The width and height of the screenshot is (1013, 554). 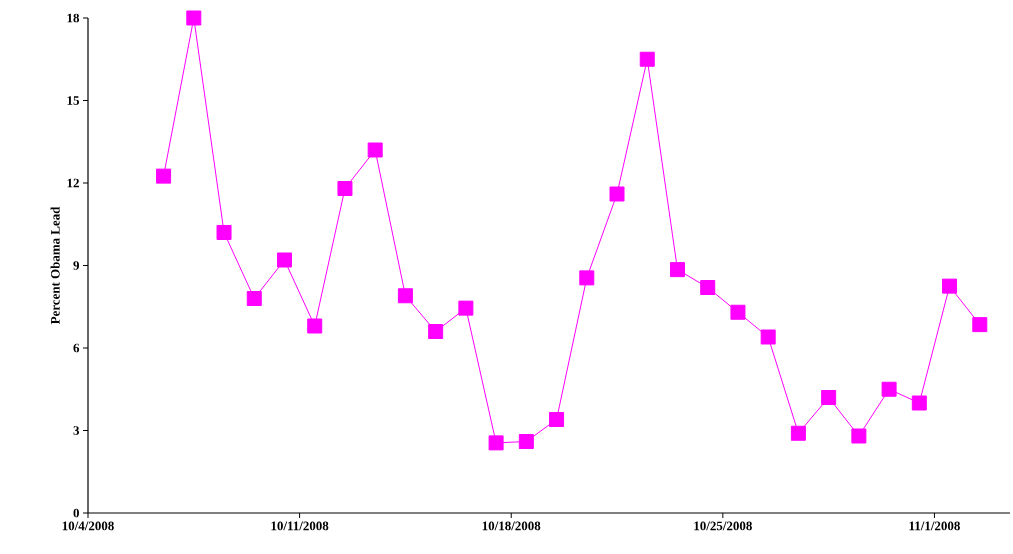 I want to click on x-tick-label: 10/11/2008, so click(x=300, y=526).